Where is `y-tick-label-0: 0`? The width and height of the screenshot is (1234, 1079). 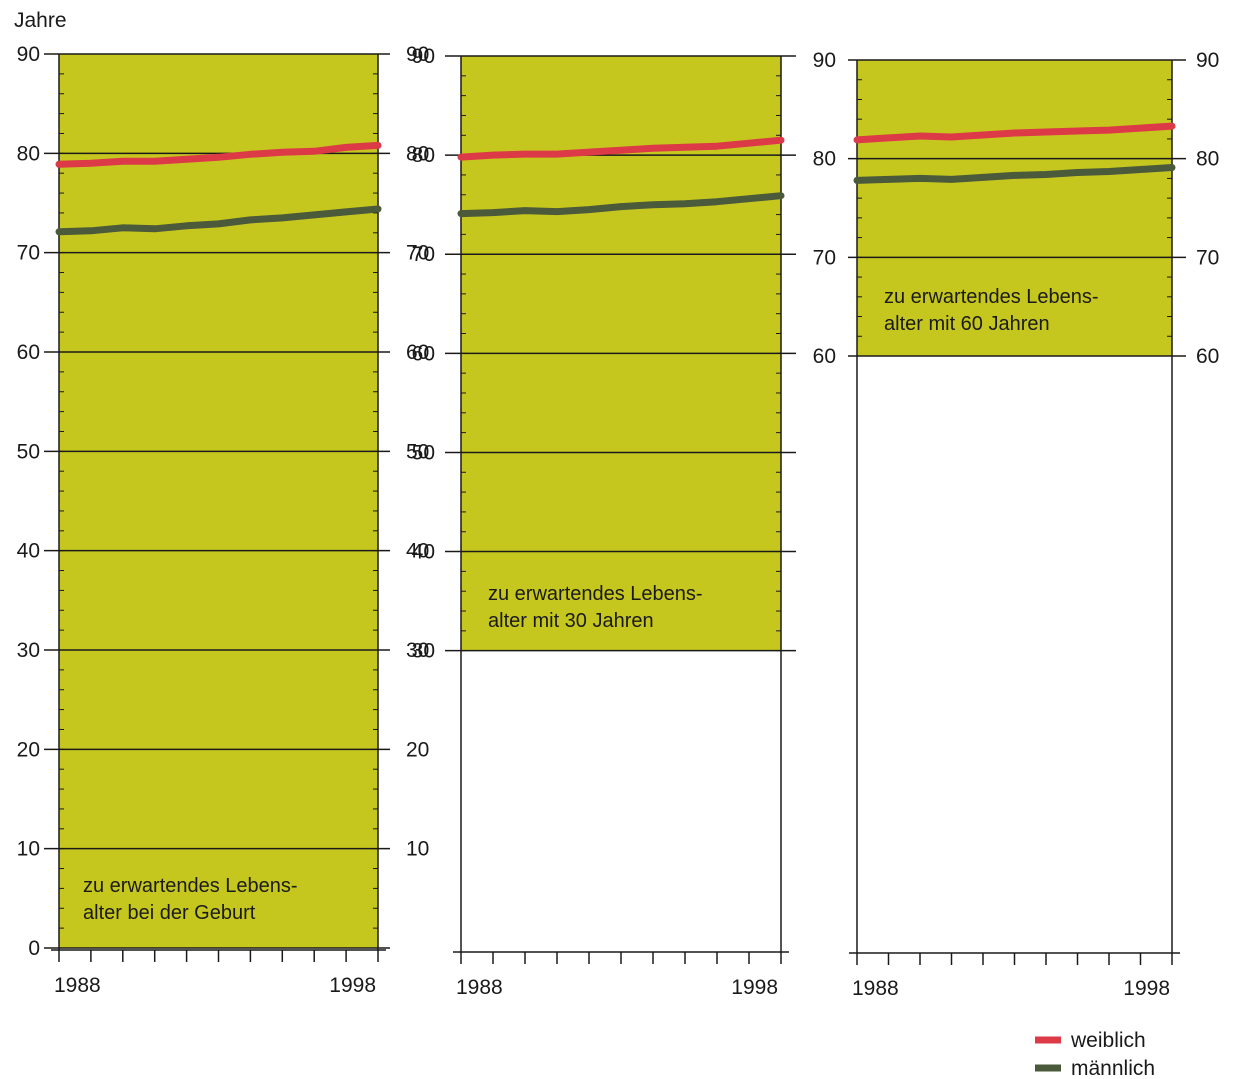
y-tick-label-0: 0 is located at coordinates (34, 948).